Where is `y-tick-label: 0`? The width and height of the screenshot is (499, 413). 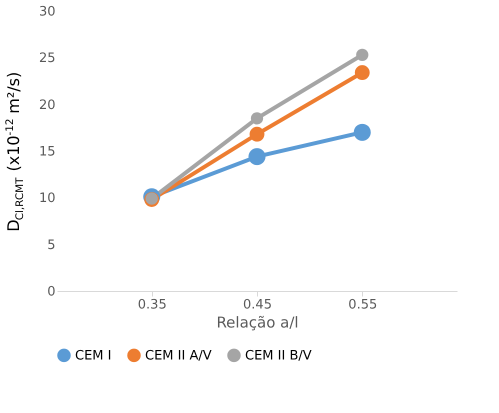 y-tick-label: 0 is located at coordinates (51, 292).